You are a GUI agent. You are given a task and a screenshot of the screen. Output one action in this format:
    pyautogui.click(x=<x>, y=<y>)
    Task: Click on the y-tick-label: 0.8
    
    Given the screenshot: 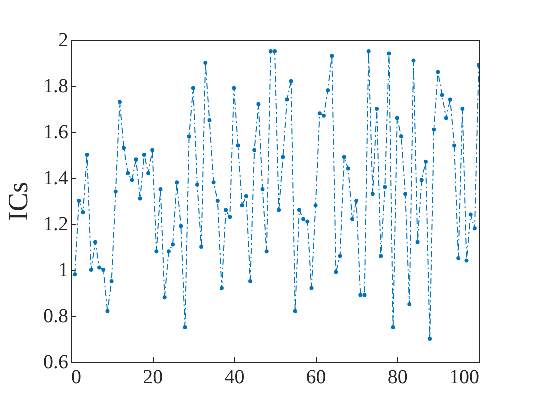 What is the action you would take?
    pyautogui.click(x=56, y=317)
    